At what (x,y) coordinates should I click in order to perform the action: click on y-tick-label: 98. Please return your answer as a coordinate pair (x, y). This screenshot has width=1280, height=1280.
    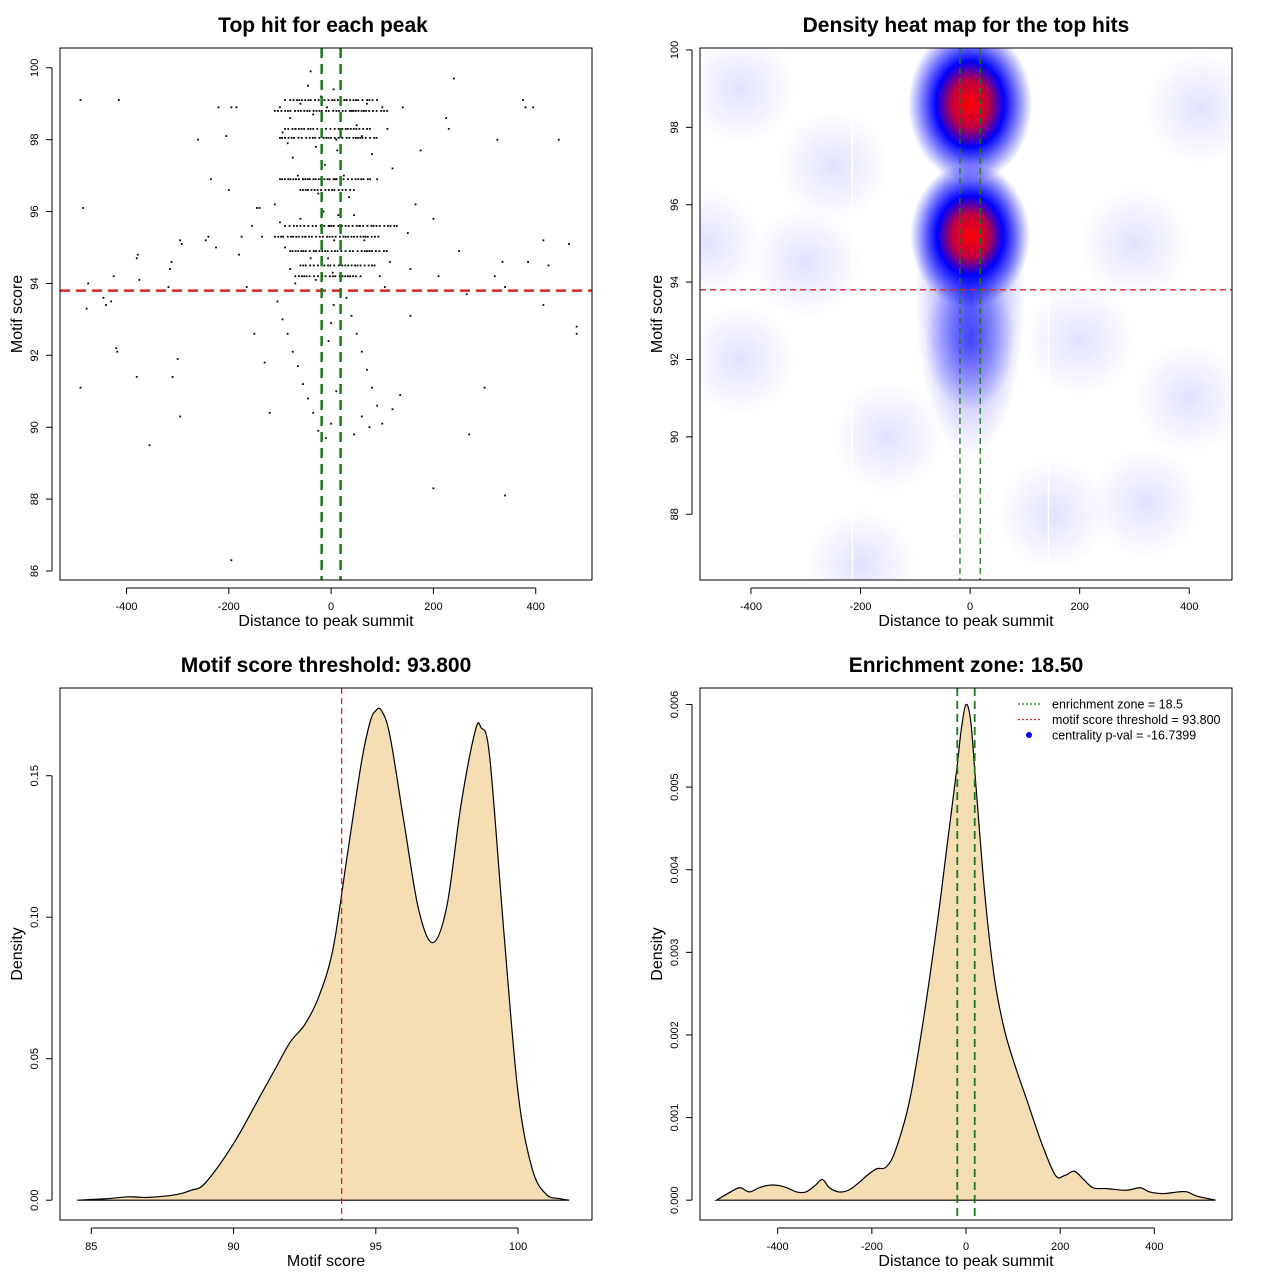
    Looking at the image, I should click on (35, 140).